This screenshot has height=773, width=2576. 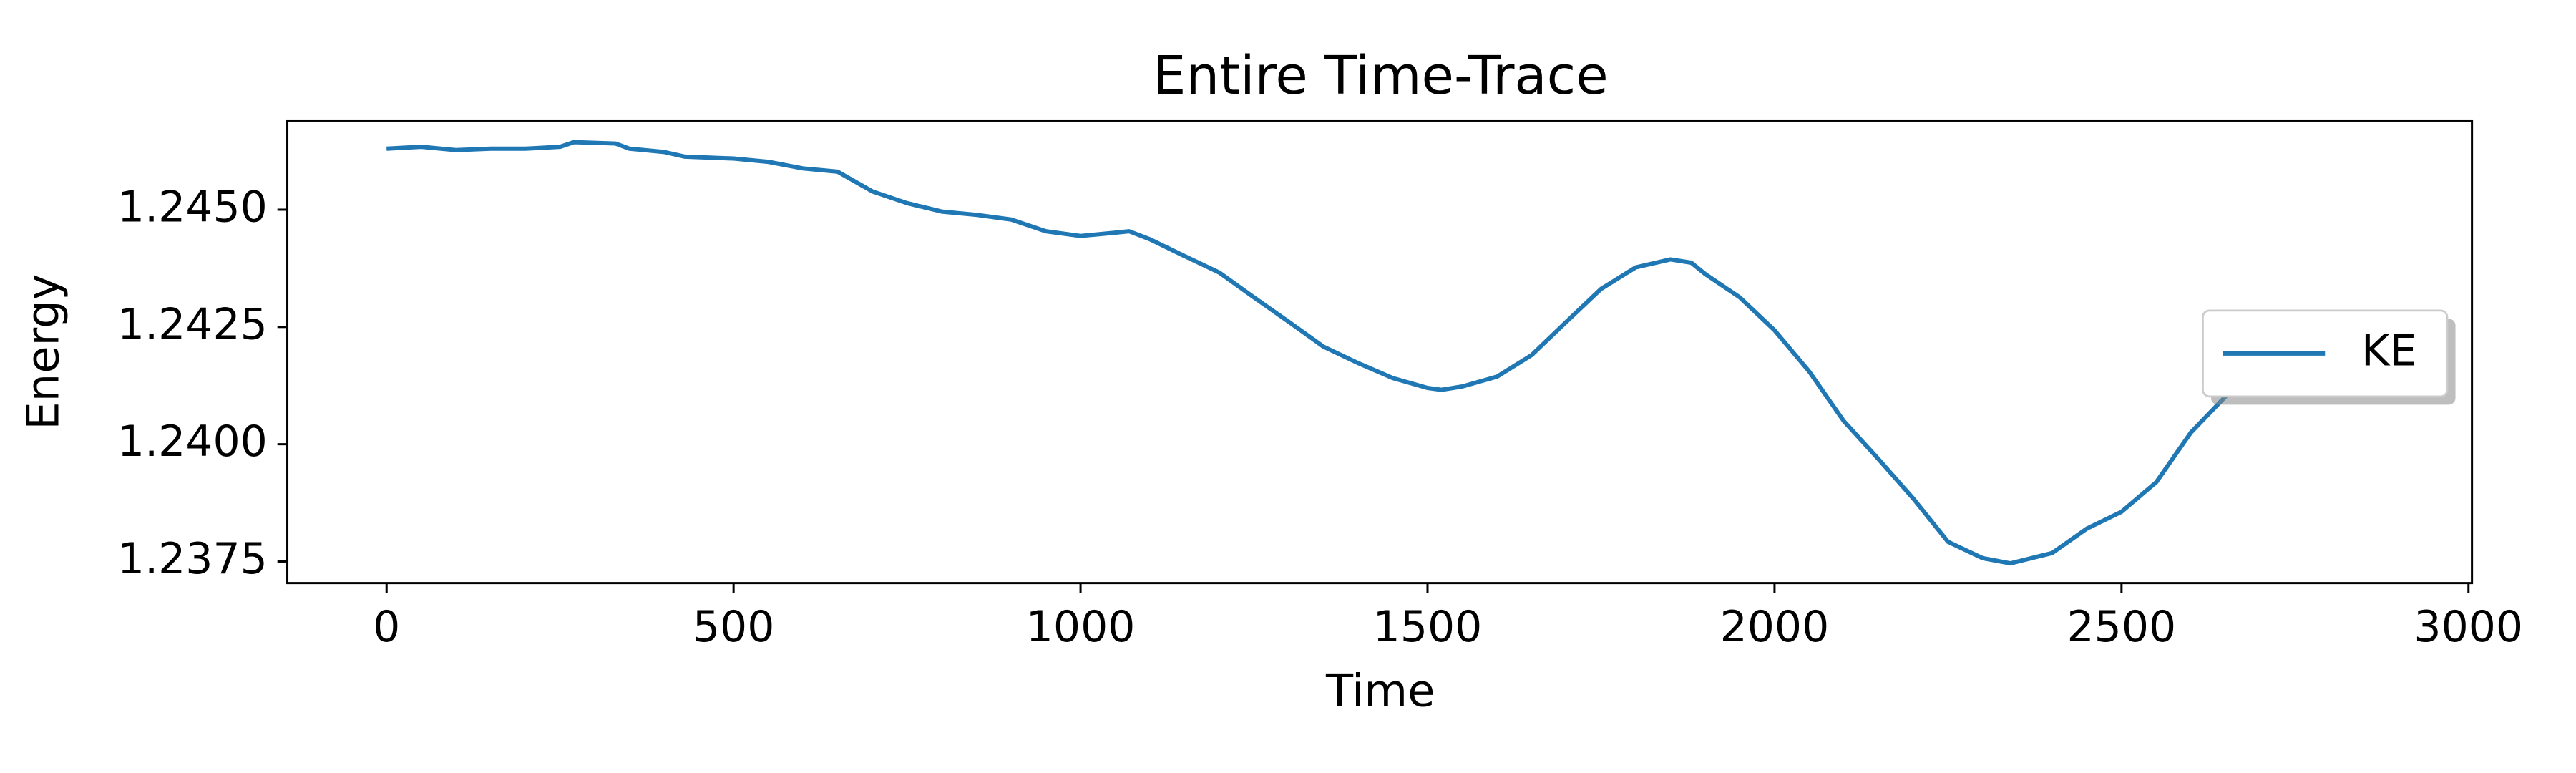 What do you see at coordinates (192, 324) in the screenshot?
I see `y-tick-label: 1.2425` at bounding box center [192, 324].